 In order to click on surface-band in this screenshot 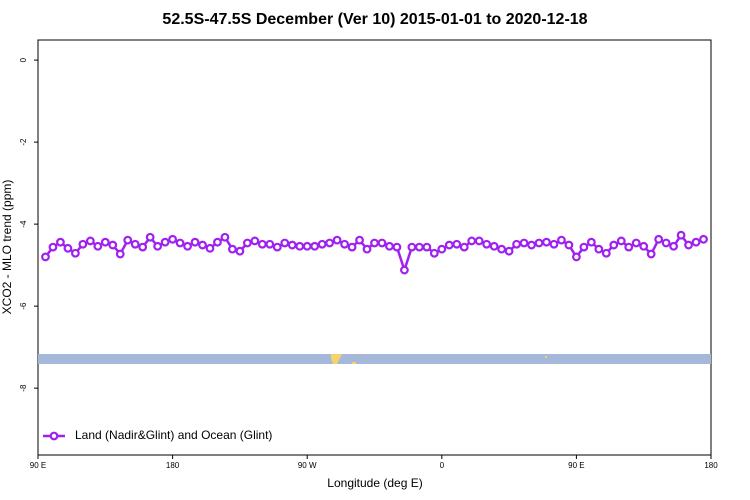, I will do `click(374, 359)`.